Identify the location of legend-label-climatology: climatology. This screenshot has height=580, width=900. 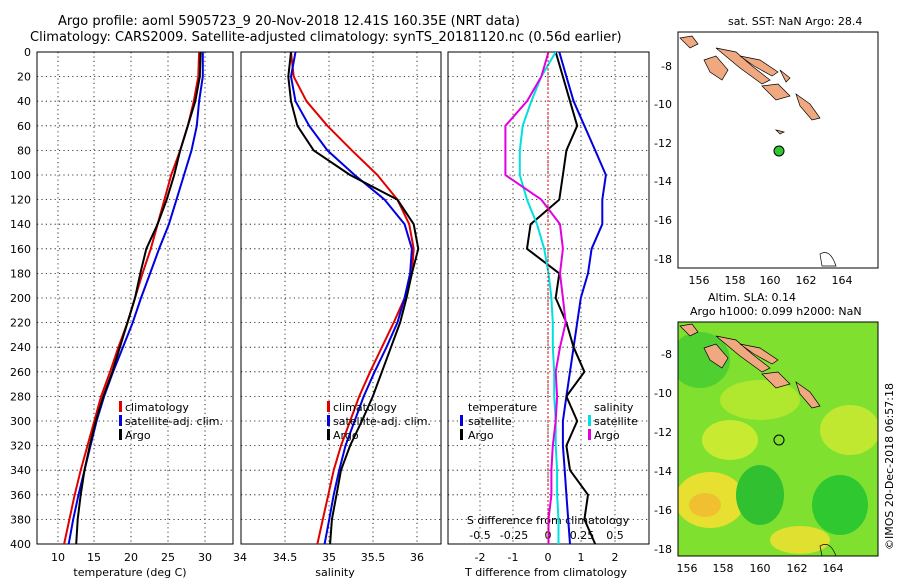
(157, 407).